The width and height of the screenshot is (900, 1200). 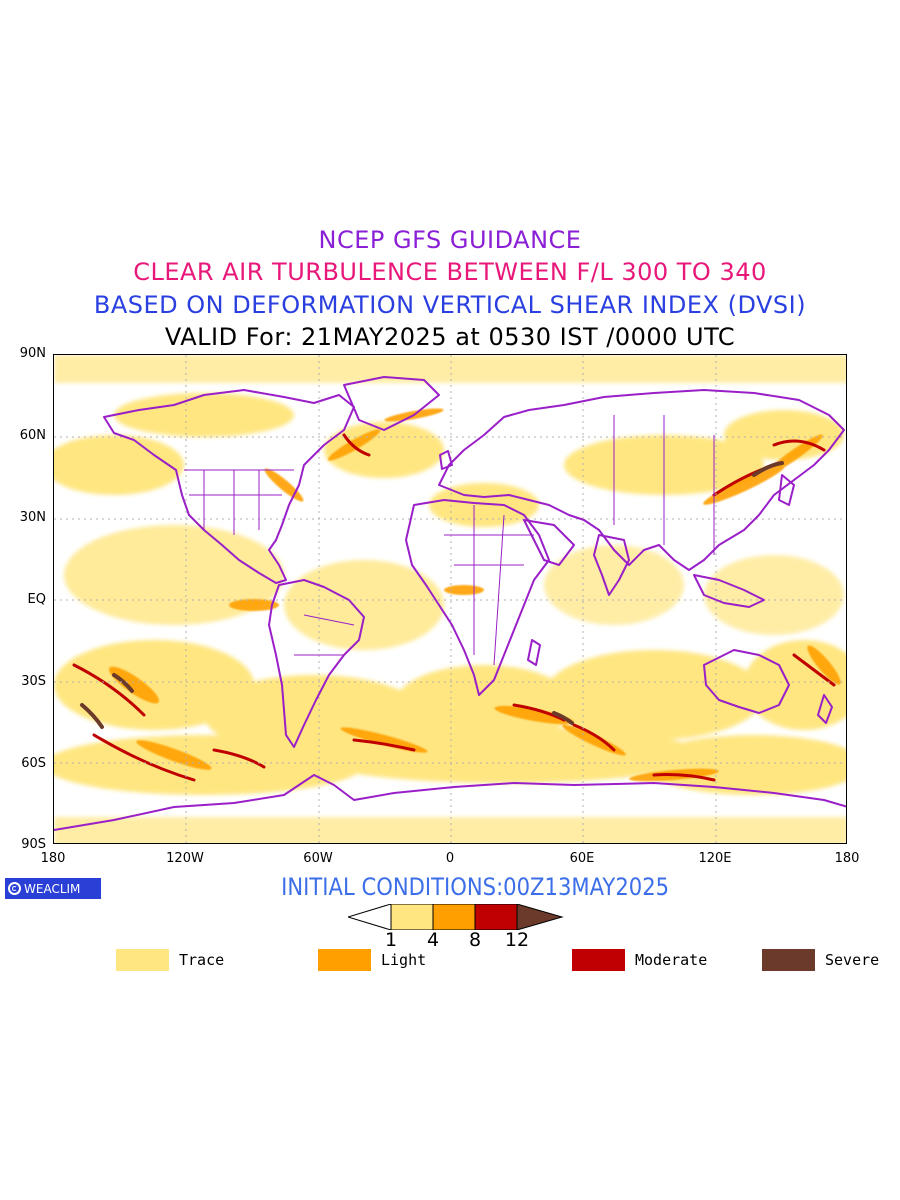 What do you see at coordinates (450, 802) in the screenshot?
I see `antarctica-outline` at bounding box center [450, 802].